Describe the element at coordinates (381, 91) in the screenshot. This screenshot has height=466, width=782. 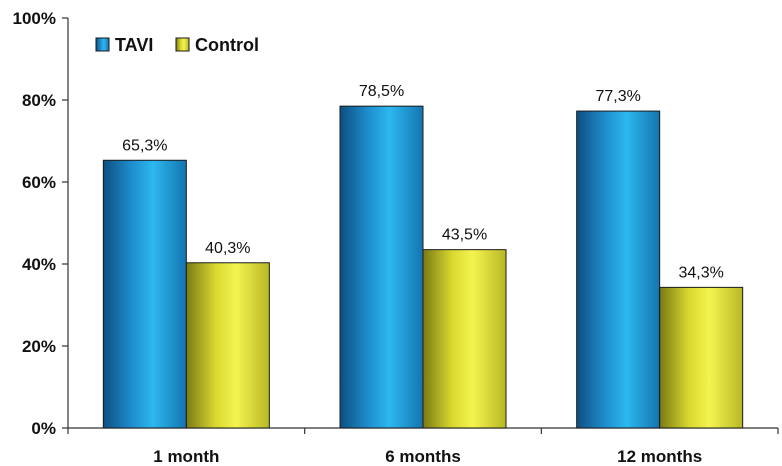
I see `data-label-tavi: 78,5%` at that location.